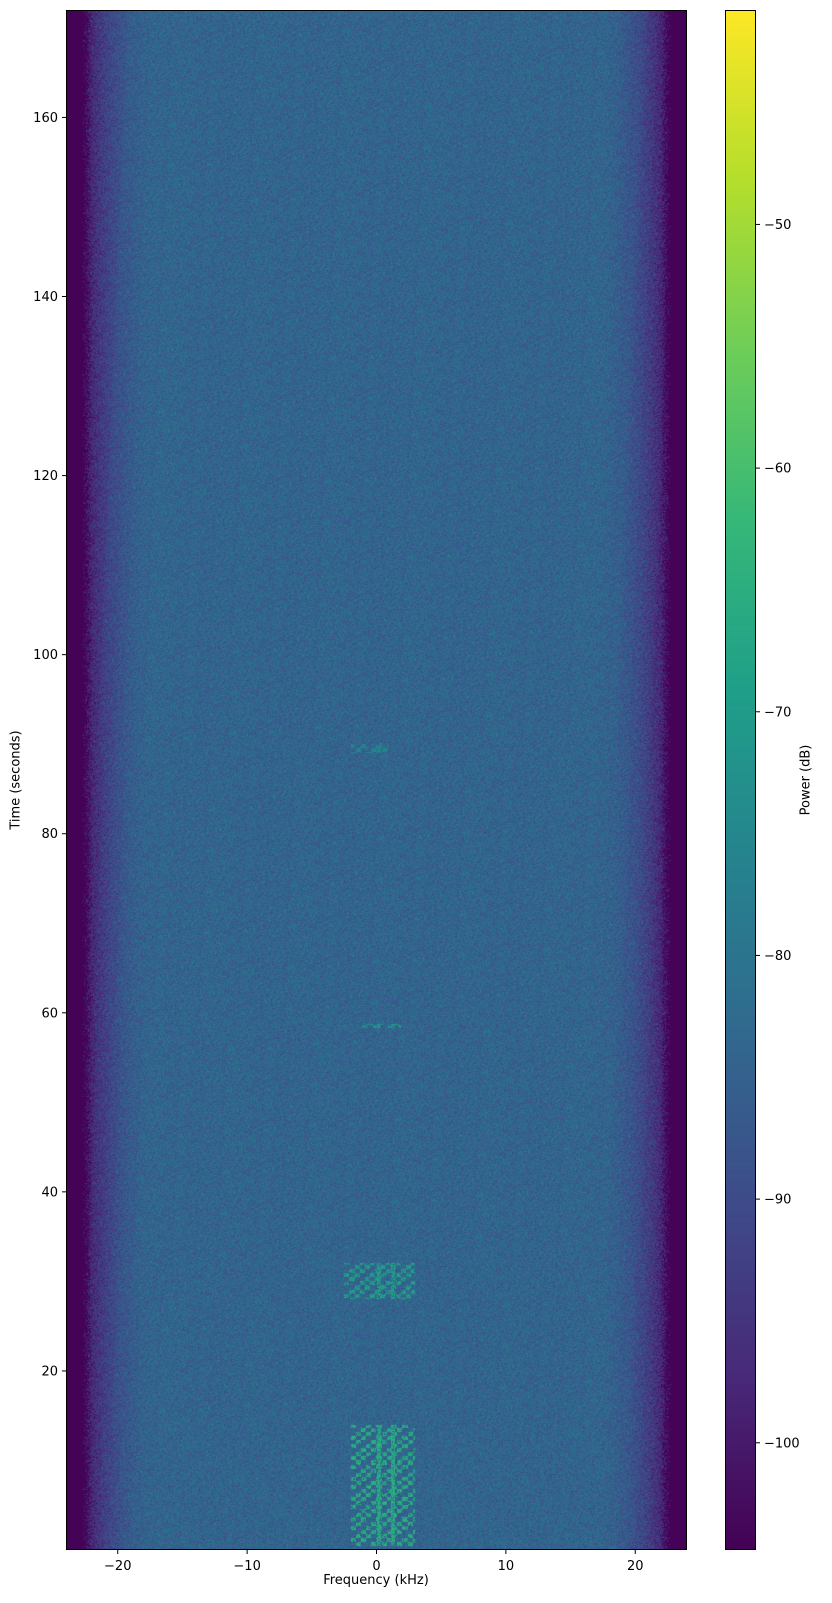  Describe the element at coordinates (16, 780) in the screenshot. I see `y-axis-label: Time (seconds)` at that location.